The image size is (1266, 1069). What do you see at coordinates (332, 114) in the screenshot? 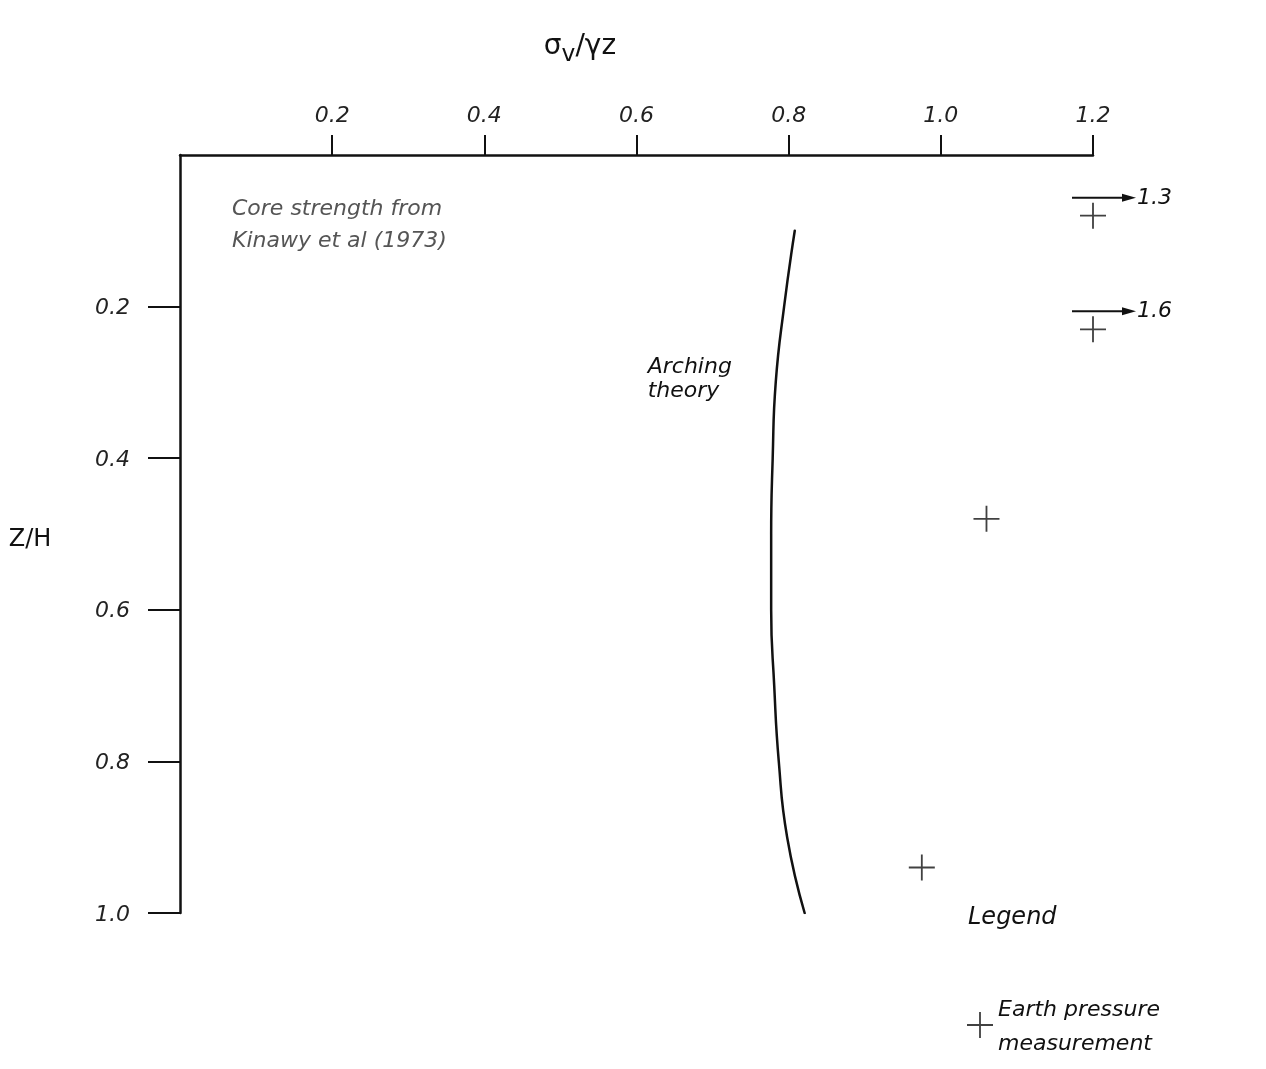
I see `x-tick-label: 0.2` at bounding box center [332, 114].